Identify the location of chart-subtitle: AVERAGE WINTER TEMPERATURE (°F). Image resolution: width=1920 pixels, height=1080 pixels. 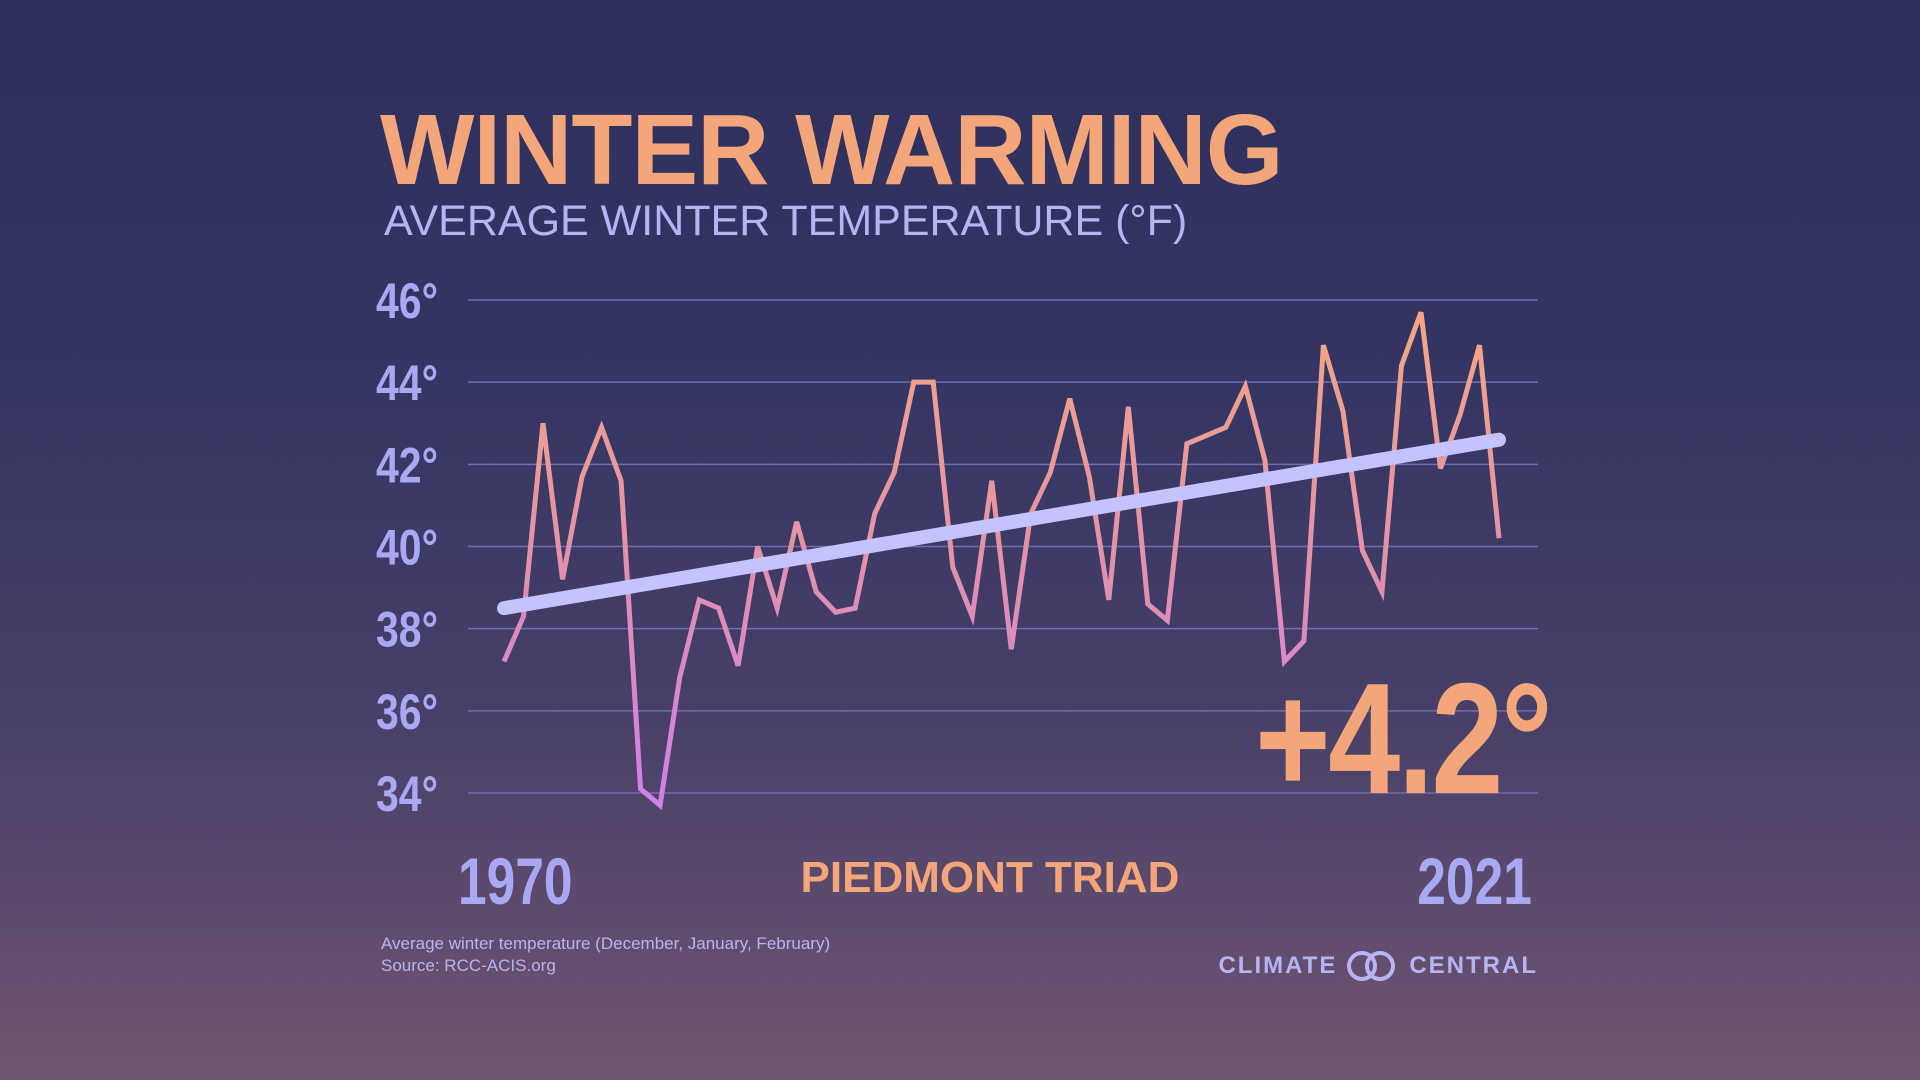
(786, 221).